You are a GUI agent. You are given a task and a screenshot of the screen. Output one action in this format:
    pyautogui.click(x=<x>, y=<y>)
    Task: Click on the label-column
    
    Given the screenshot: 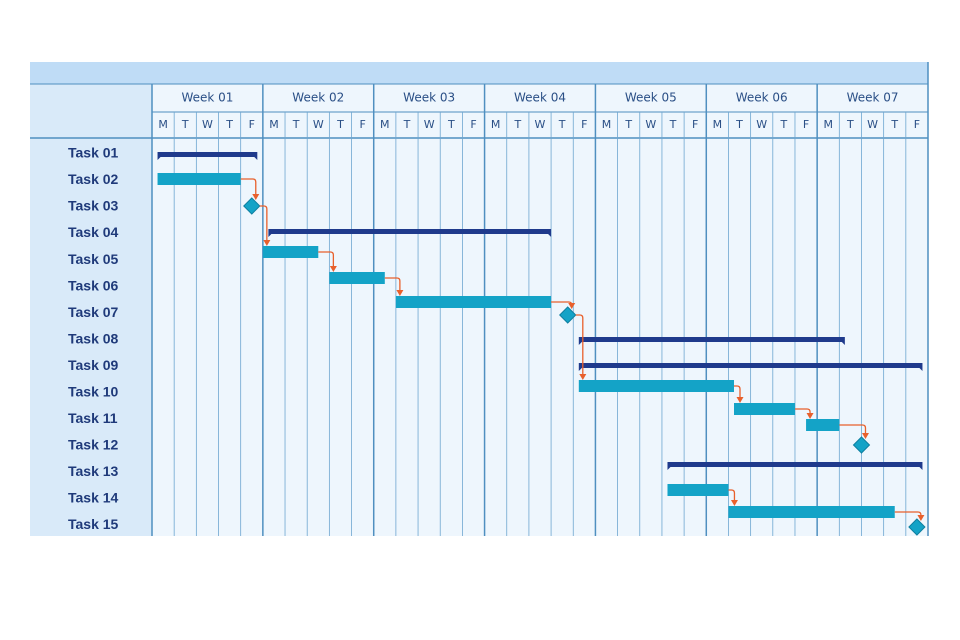 What is the action you would take?
    pyautogui.click(x=91, y=310)
    